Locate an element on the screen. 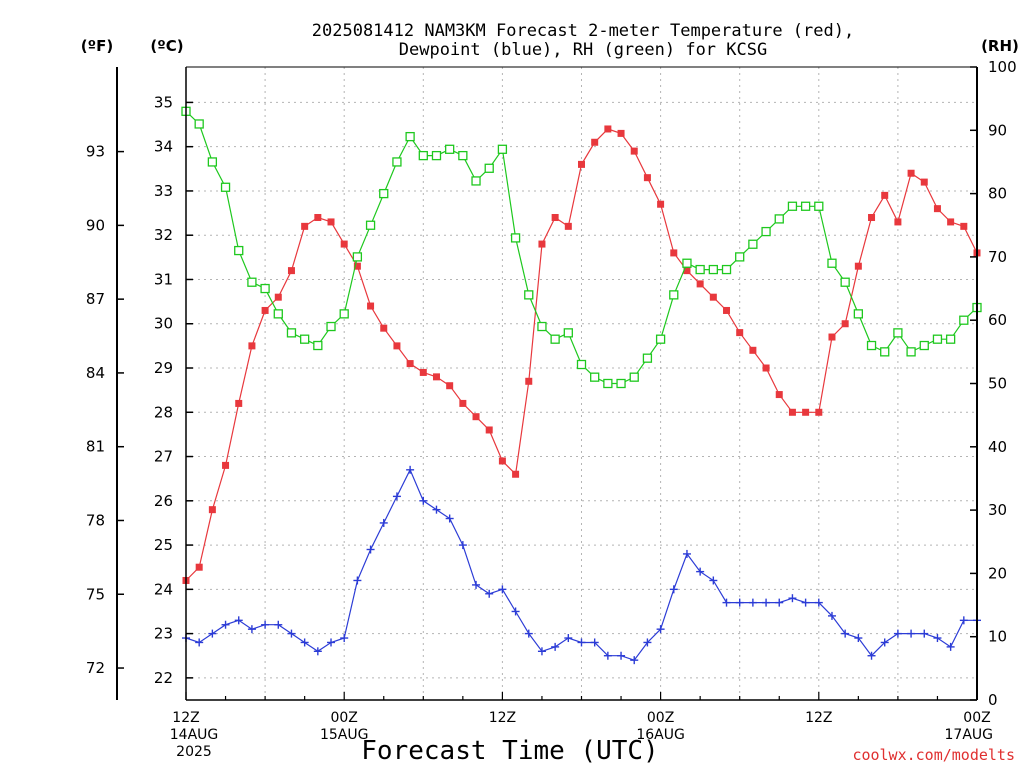  x-tick-label: 17AUG is located at coordinates (969, 735).